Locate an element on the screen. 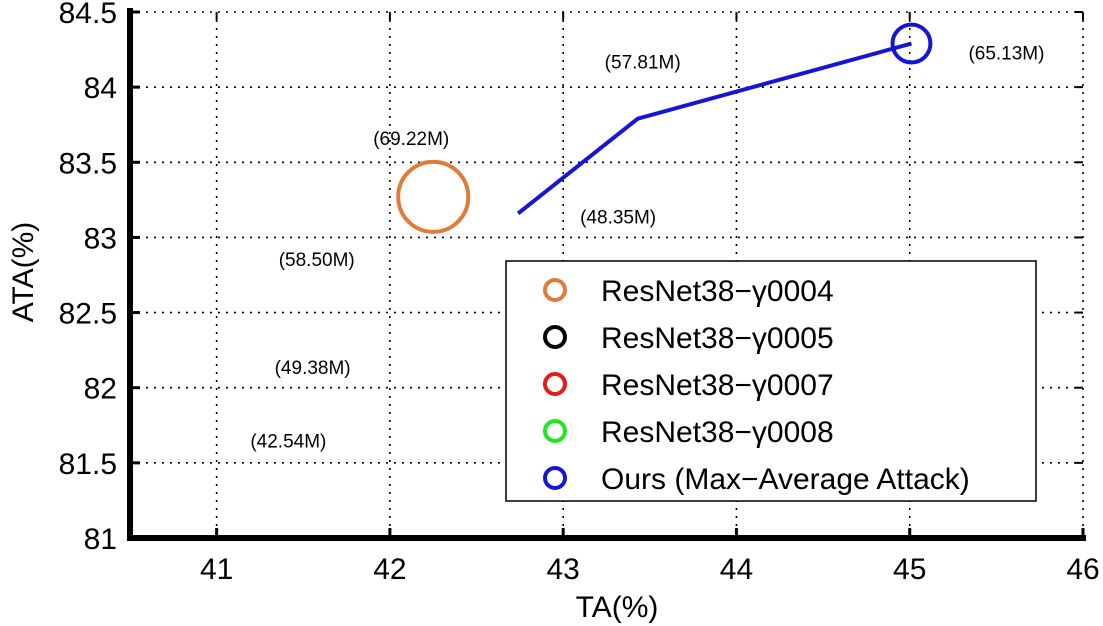  x-tick-label: 45 is located at coordinates (909, 569).